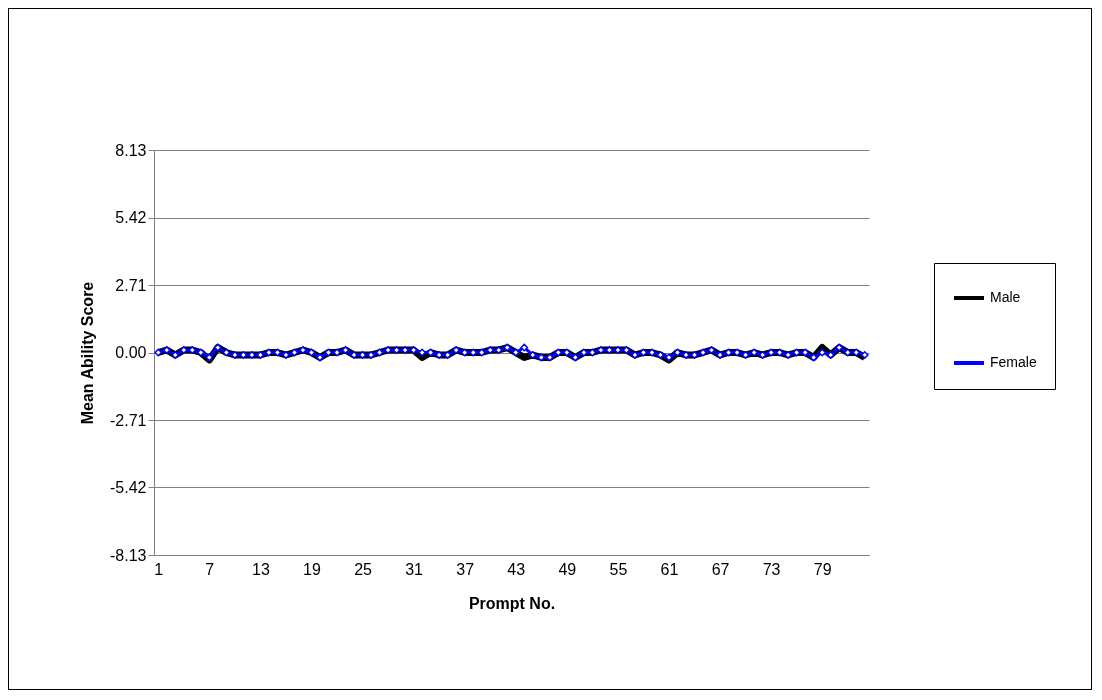 The height and width of the screenshot is (700, 1102). Describe the element at coordinates (131, 217) in the screenshot. I see `y-tick-label: 5.42` at that location.